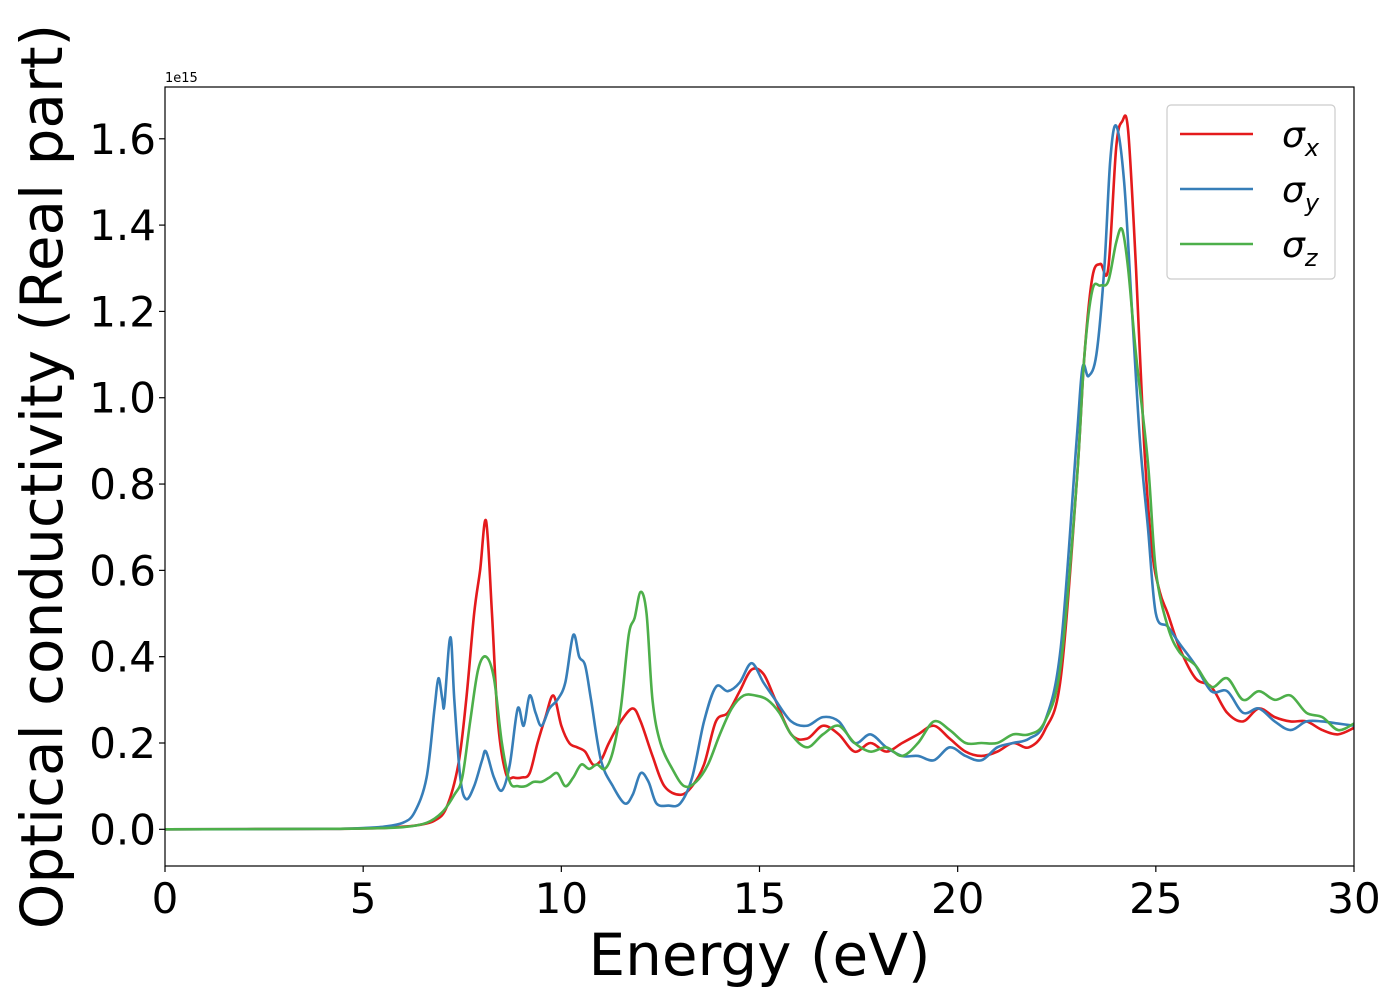 The image size is (1400, 1000). I want to click on x-axis-label: Energy (eV), so click(759, 955).